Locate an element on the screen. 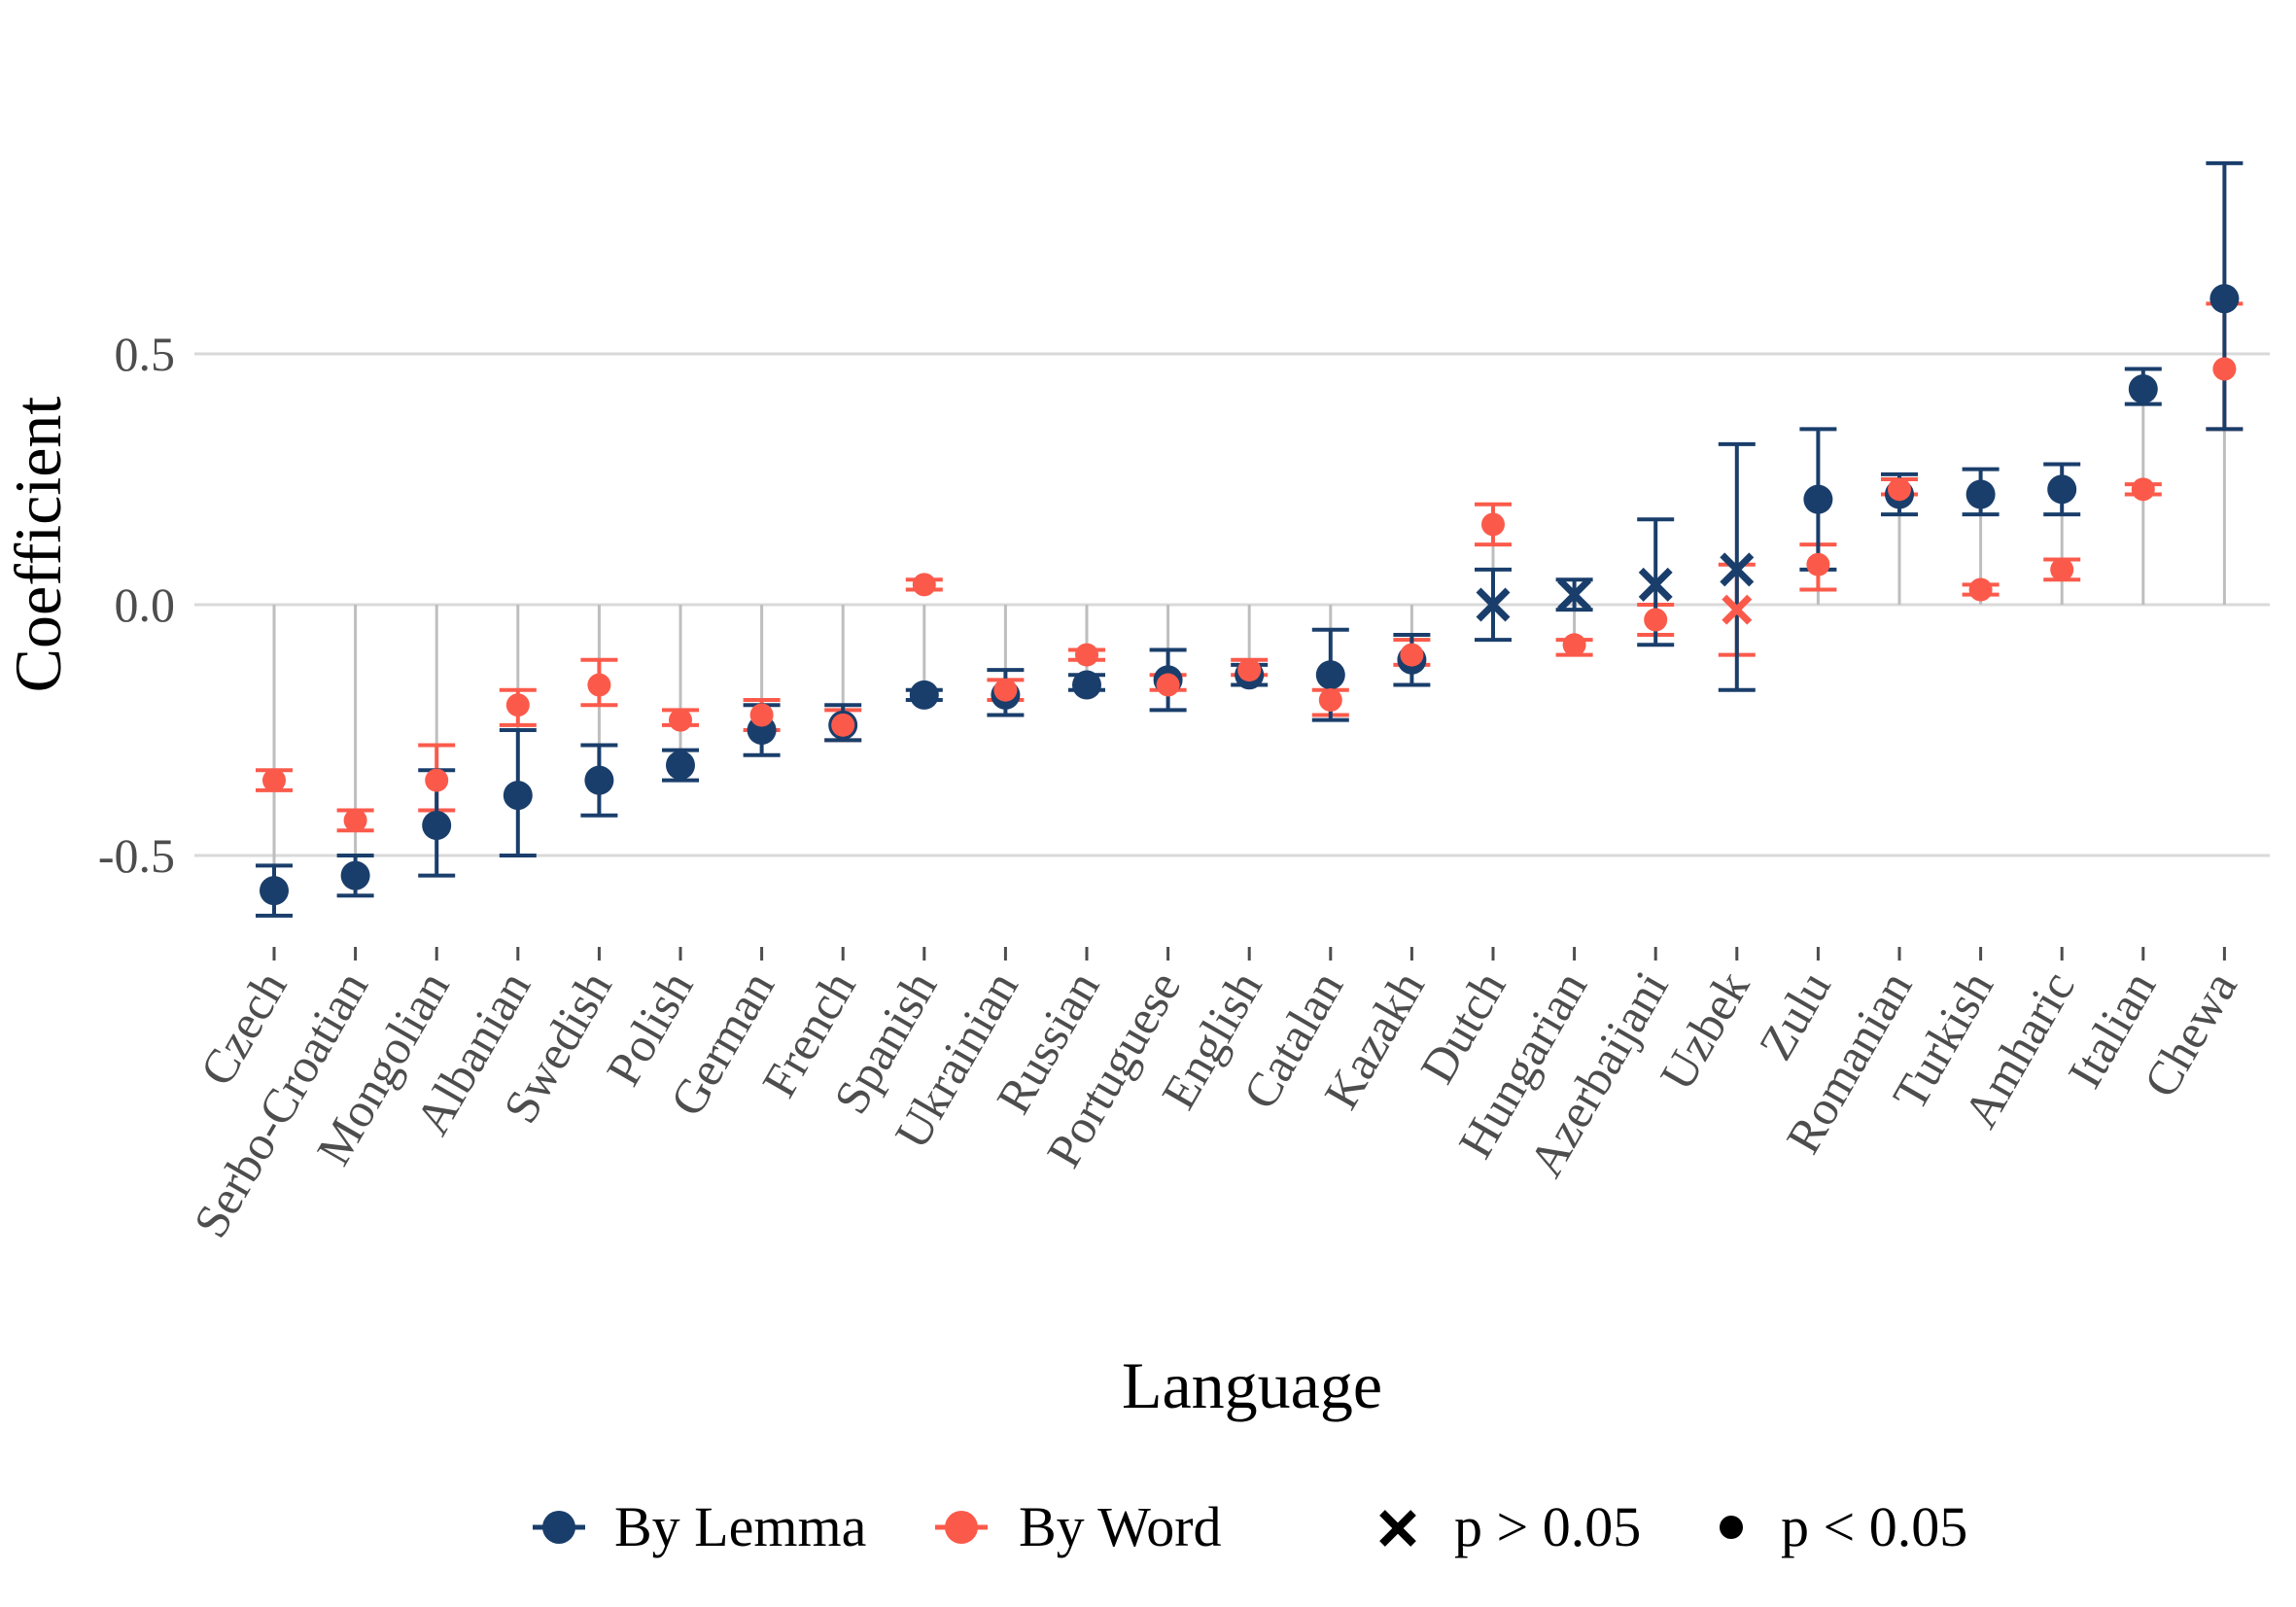 This screenshot has width=2296, height=1607. y-tick-label: -0.5 is located at coordinates (136, 855).